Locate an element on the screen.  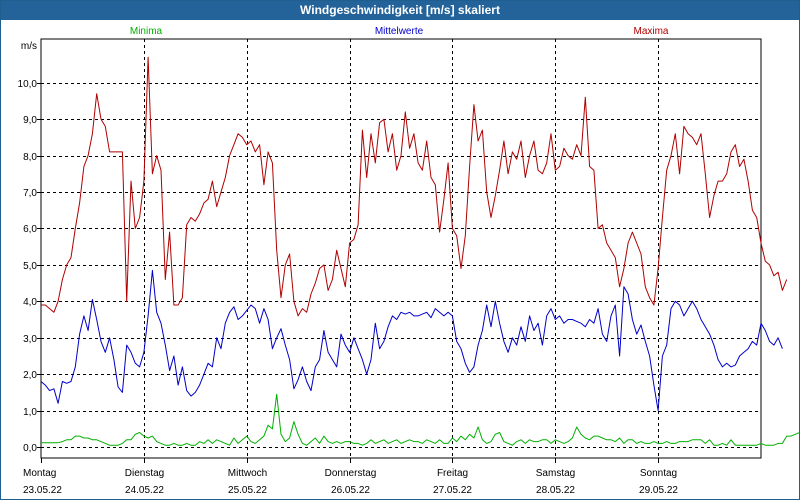
x-day-label: Mittwoch is located at coordinates (247, 473).